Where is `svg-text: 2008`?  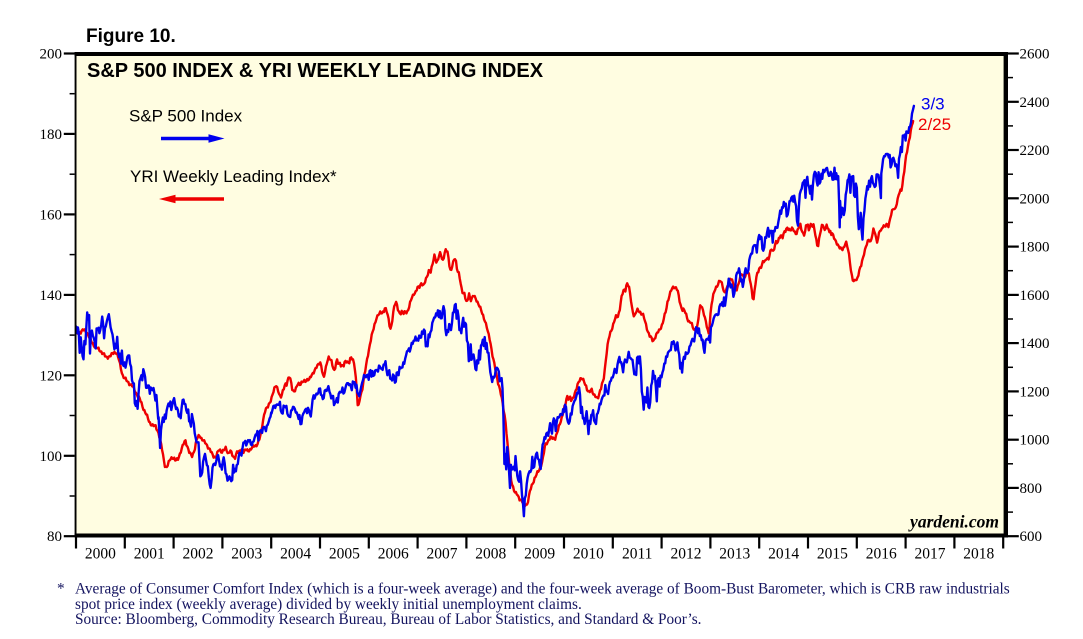 svg-text: 2008 is located at coordinates (490, 554).